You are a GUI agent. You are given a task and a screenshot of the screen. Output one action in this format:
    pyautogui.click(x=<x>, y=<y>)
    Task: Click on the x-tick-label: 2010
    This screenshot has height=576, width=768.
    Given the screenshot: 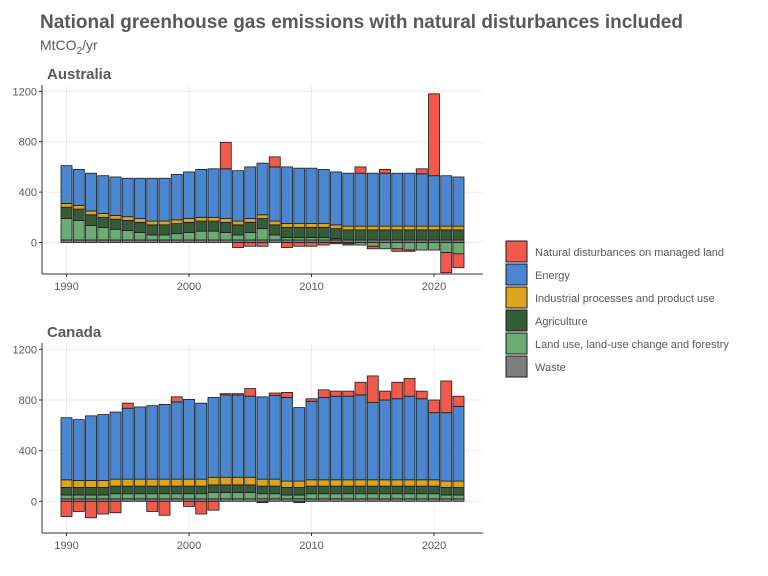 What is the action you would take?
    pyautogui.click(x=311, y=287)
    